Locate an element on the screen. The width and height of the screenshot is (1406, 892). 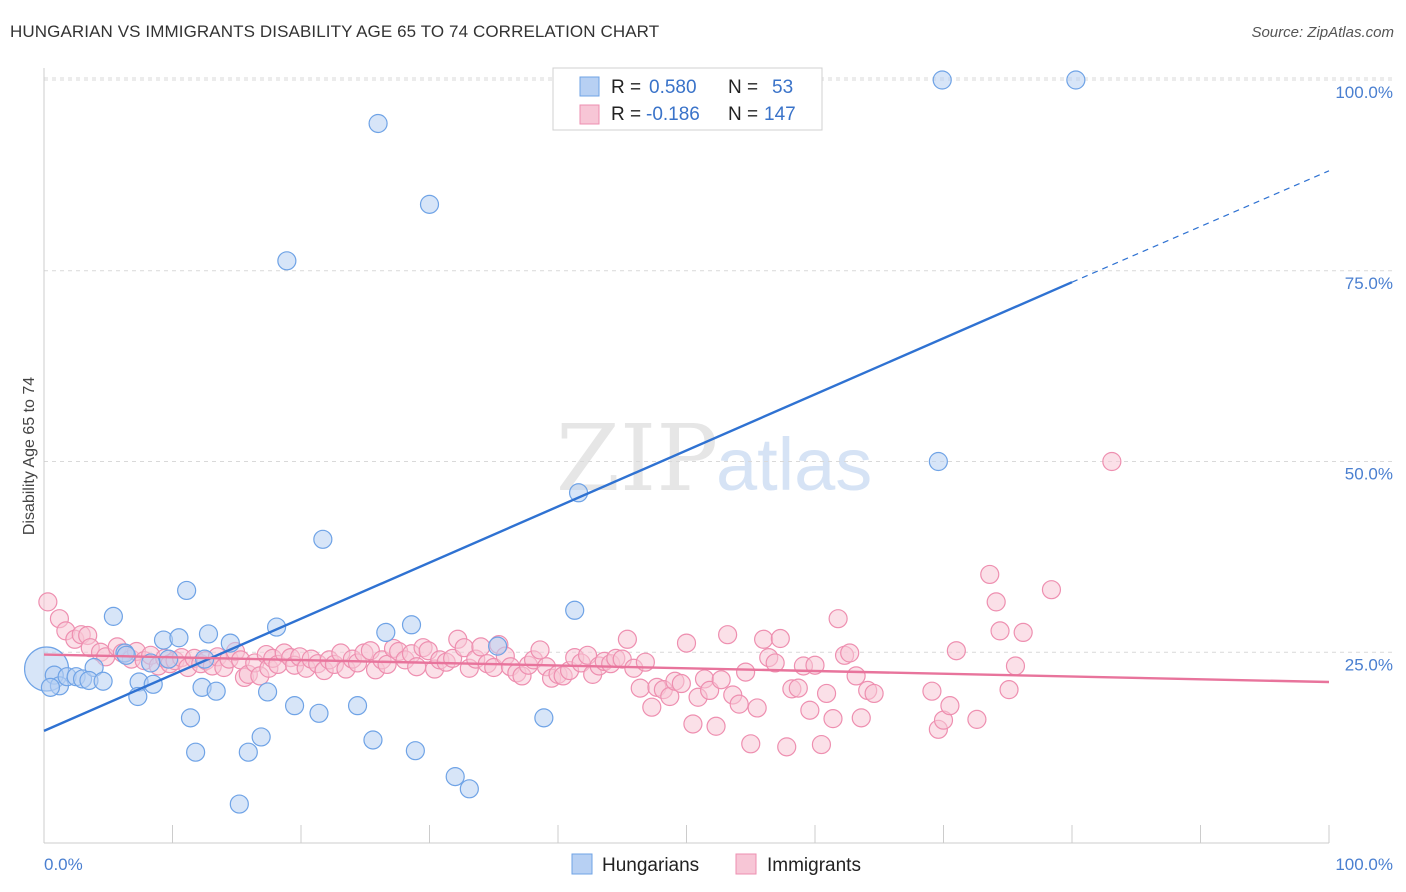
bottom-legend-swatch-hungarians is located at coordinates (582, 864).